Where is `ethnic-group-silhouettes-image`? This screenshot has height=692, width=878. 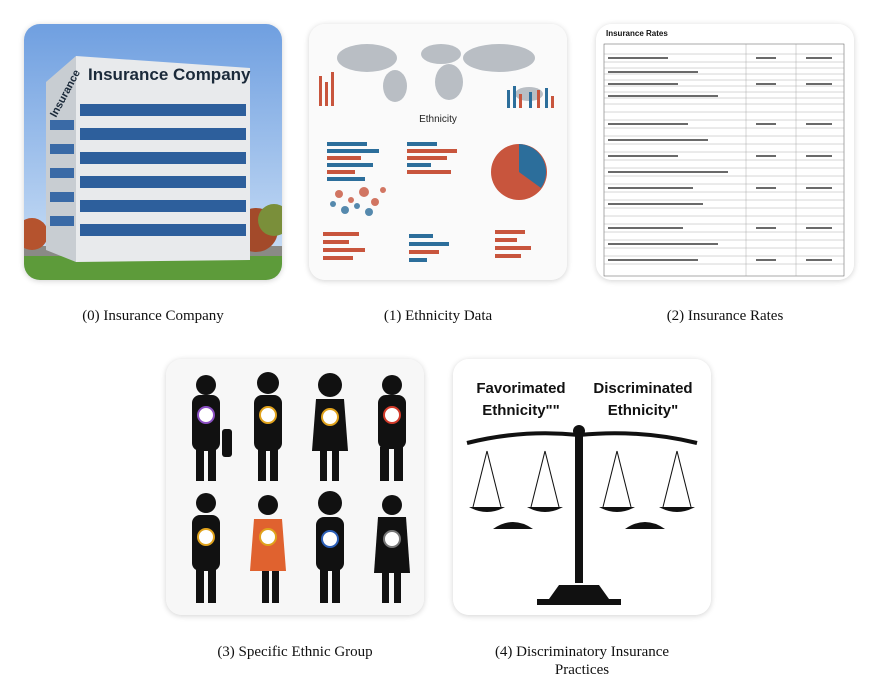
ethnic-group-silhouettes-image is located at coordinates (295, 487).